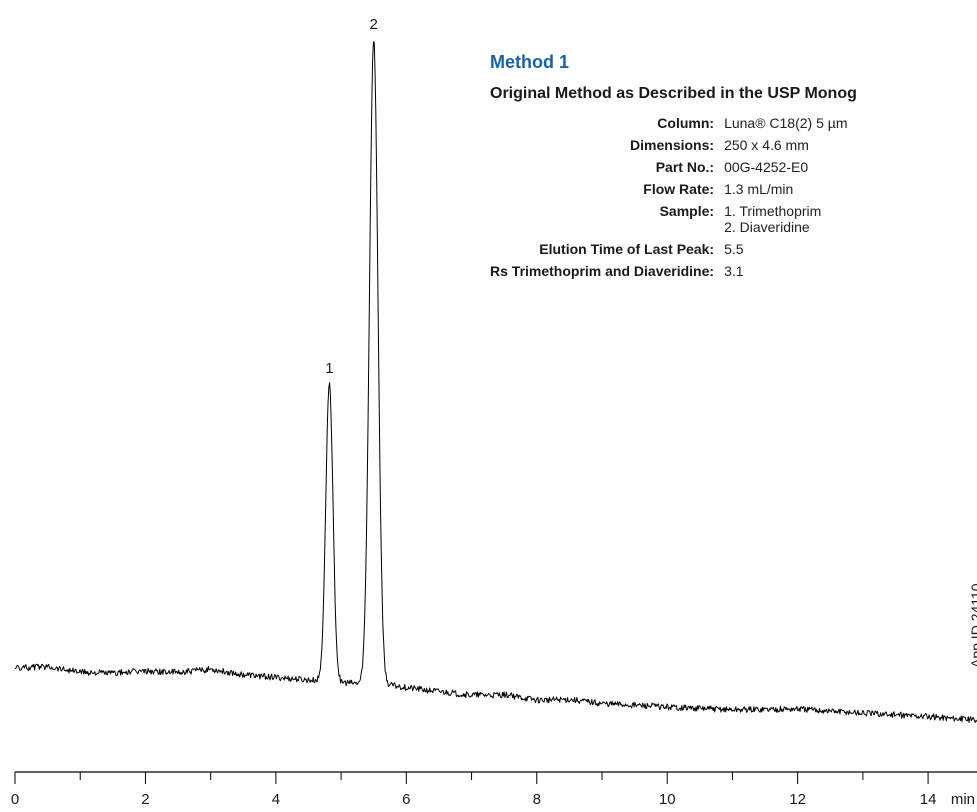 The height and width of the screenshot is (812, 977). What do you see at coordinates (734, 271) in the screenshot?
I see `param-value: 3.1` at bounding box center [734, 271].